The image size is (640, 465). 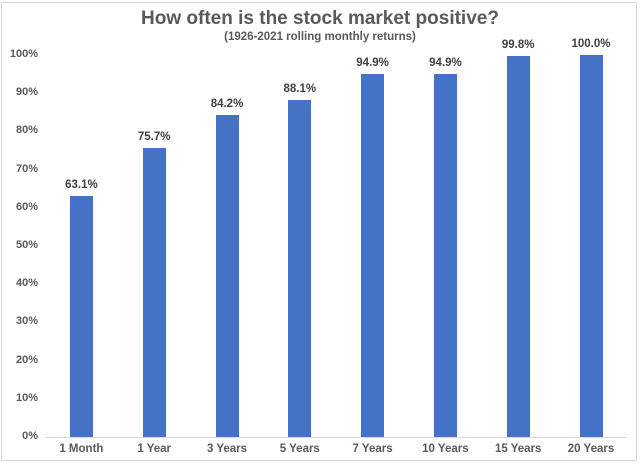 I want to click on x-tick-label: 7 Years, so click(x=372, y=449).